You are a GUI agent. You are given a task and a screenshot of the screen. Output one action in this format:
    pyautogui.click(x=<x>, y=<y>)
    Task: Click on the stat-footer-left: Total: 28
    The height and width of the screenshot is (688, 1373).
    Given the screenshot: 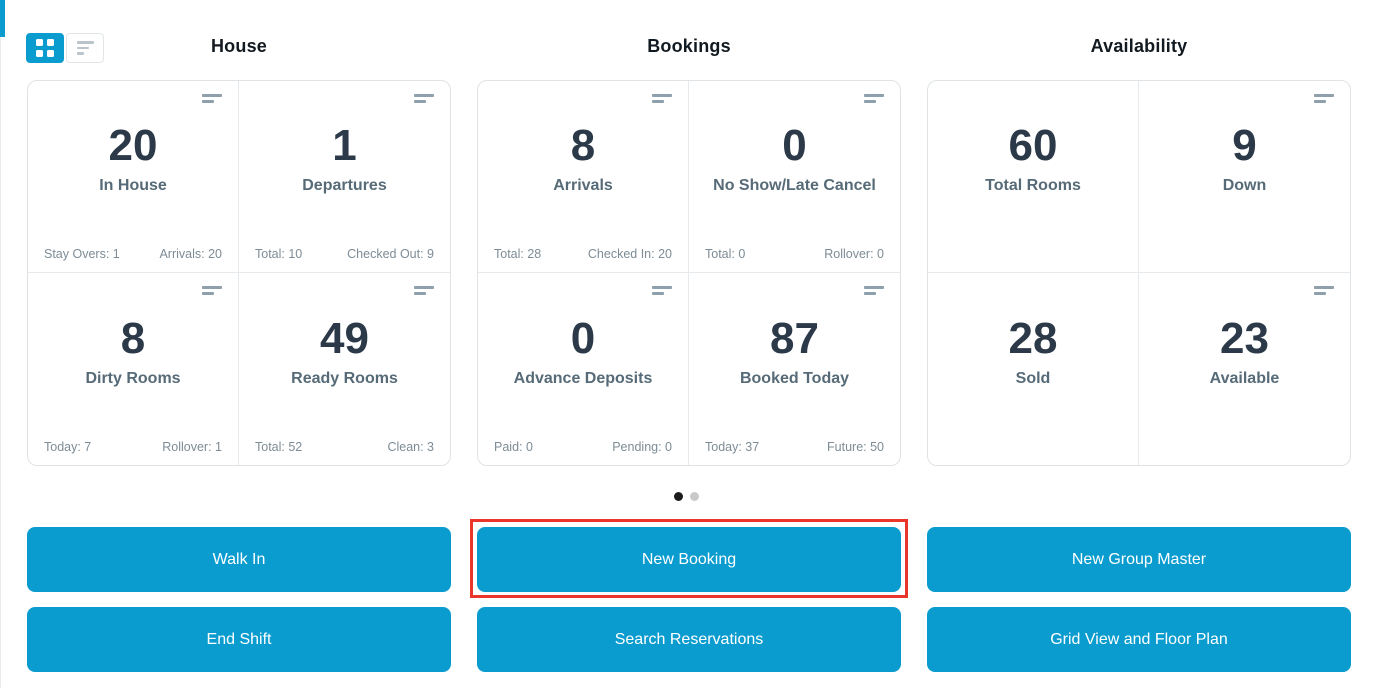 What is the action you would take?
    pyautogui.click(x=518, y=254)
    